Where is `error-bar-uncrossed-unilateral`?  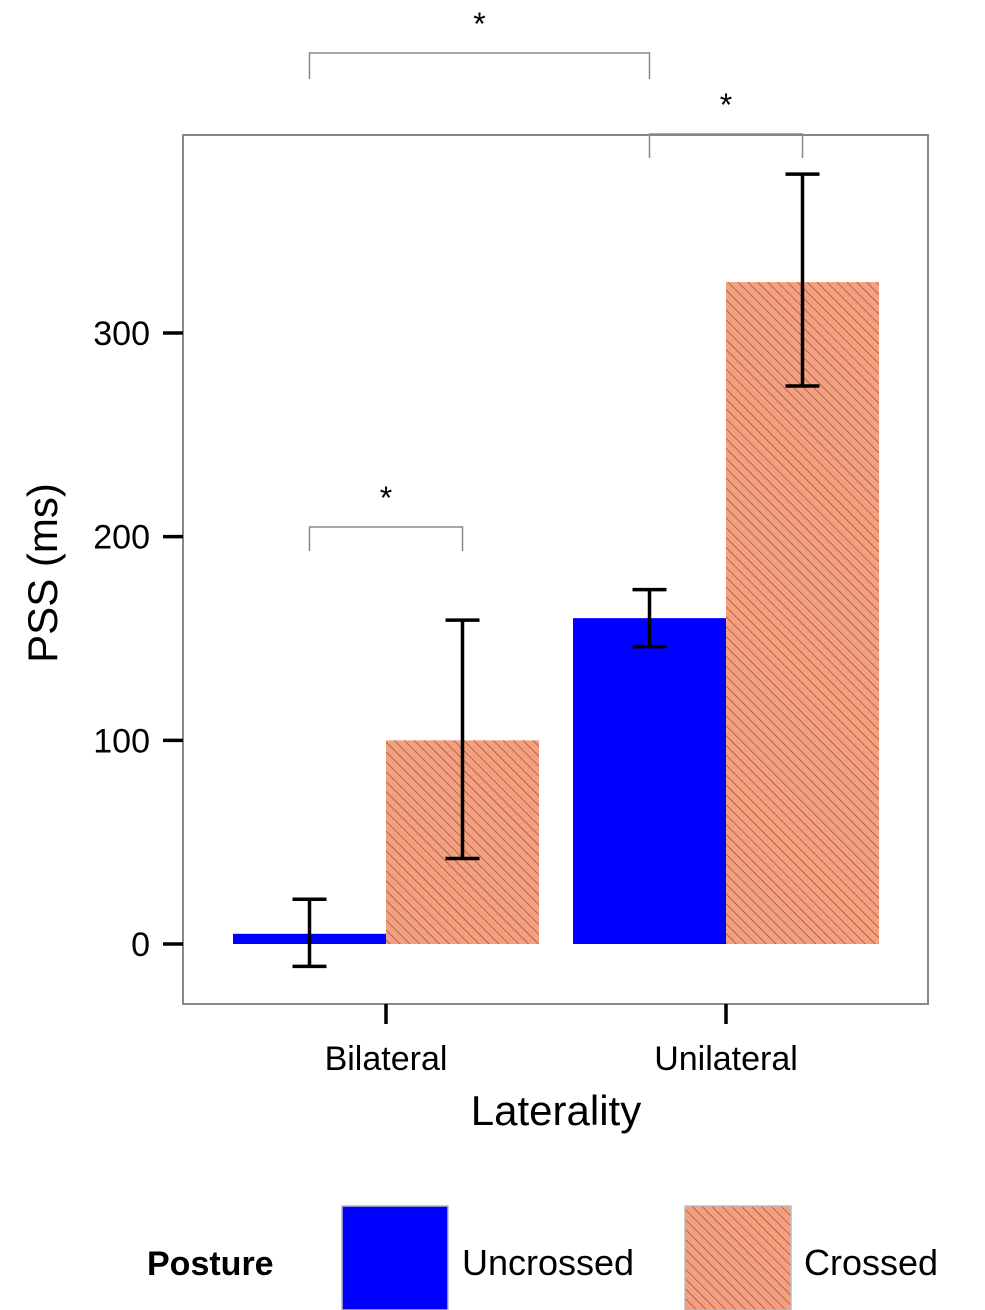
error-bar-uncrossed-unilateral is located at coordinates (649, 618).